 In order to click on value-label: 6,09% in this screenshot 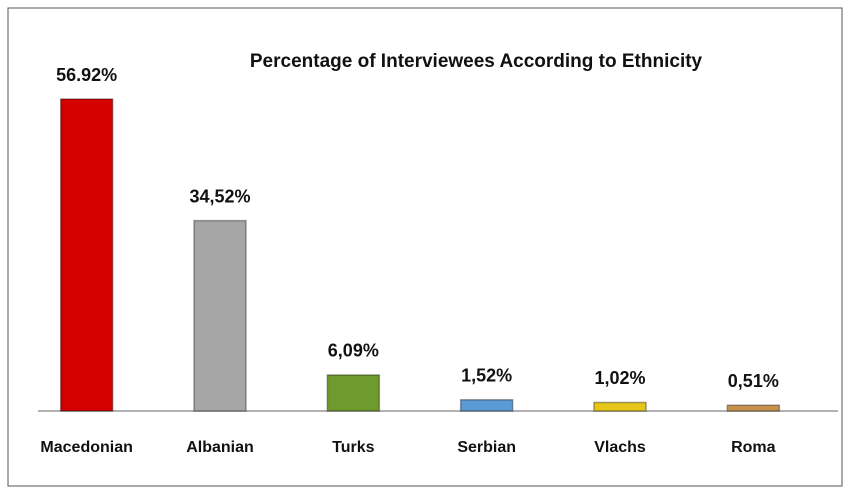, I will do `click(353, 351)`.